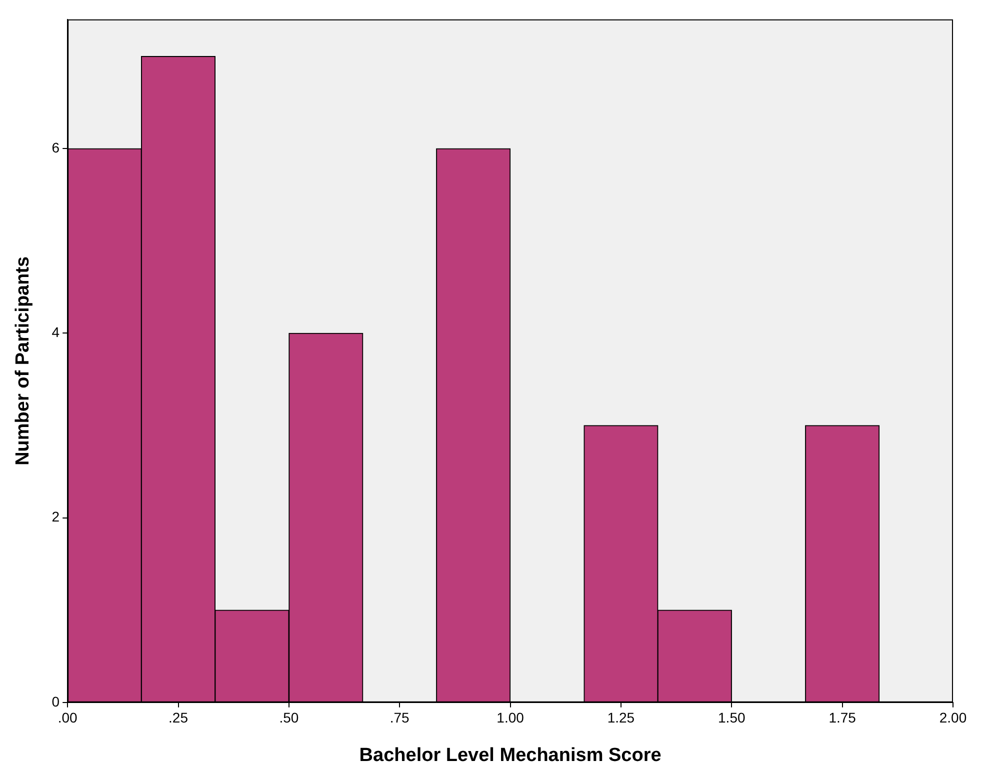  Describe the element at coordinates (56, 701) in the screenshot. I see `y-tick-label: 0` at that location.